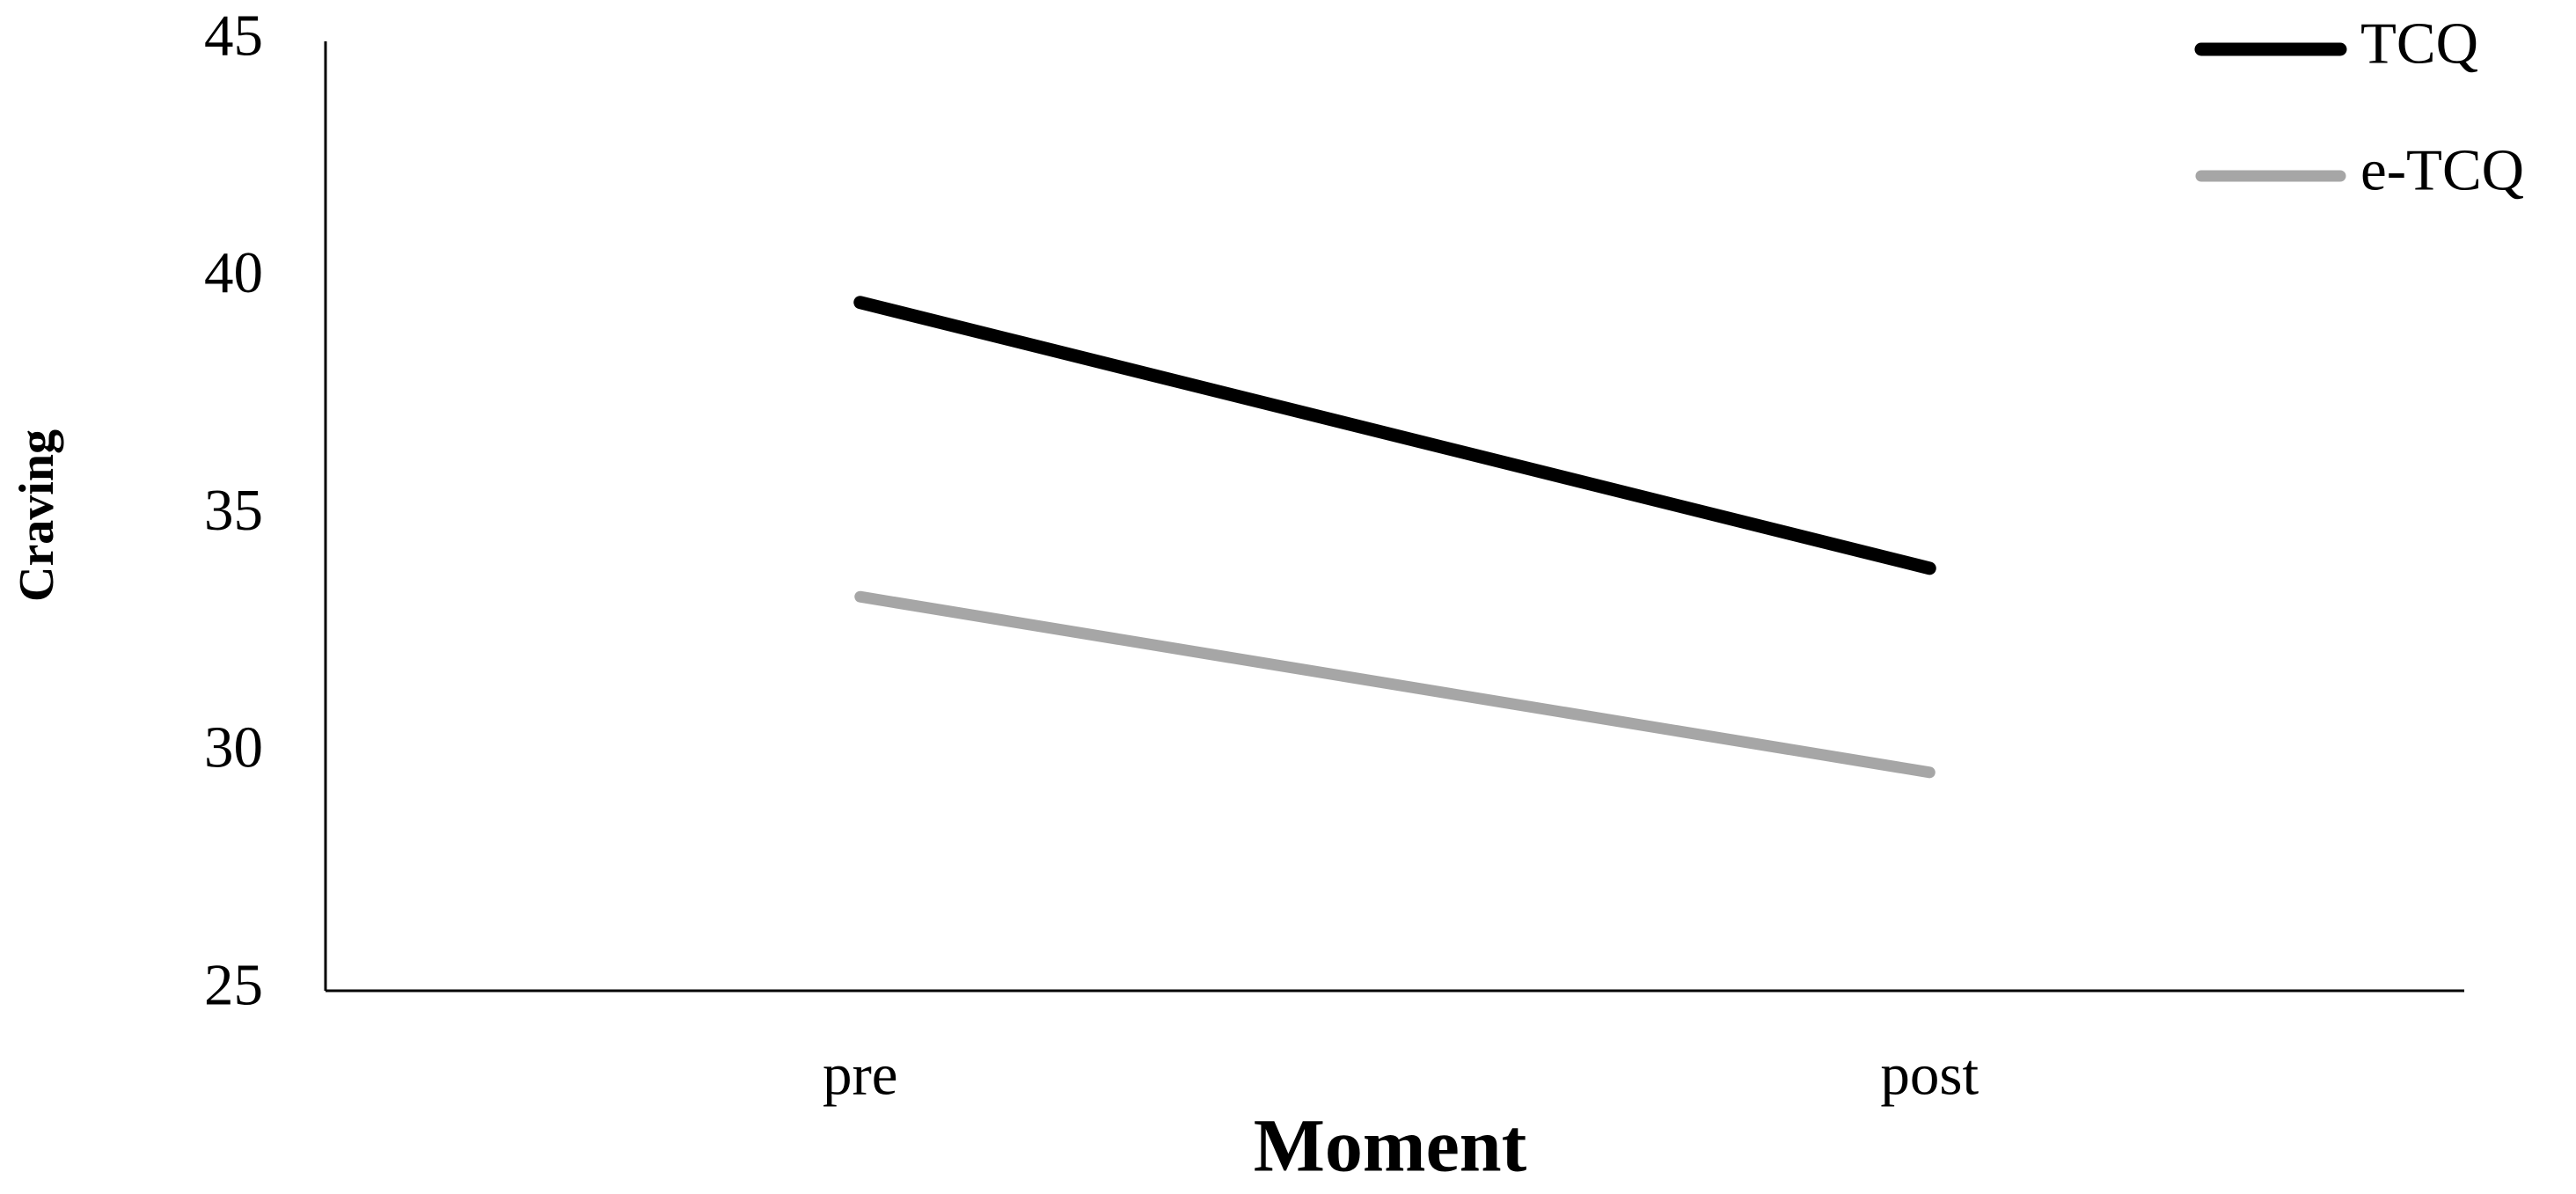 This screenshot has width=2576, height=1194. What do you see at coordinates (233, 747) in the screenshot?
I see `y-tick-label: 30` at bounding box center [233, 747].